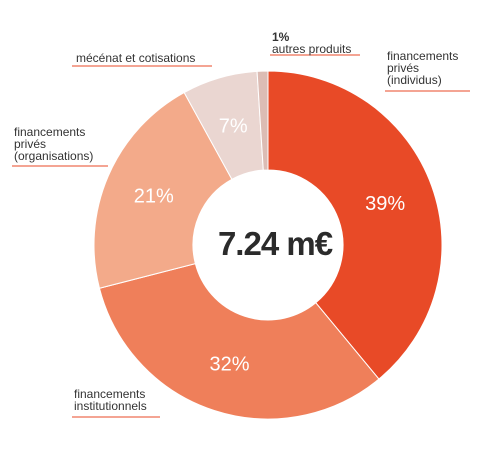 This screenshot has height=460, width=497. What do you see at coordinates (422, 68) in the screenshot?
I see `label-individus: financements privés (individus)` at bounding box center [422, 68].